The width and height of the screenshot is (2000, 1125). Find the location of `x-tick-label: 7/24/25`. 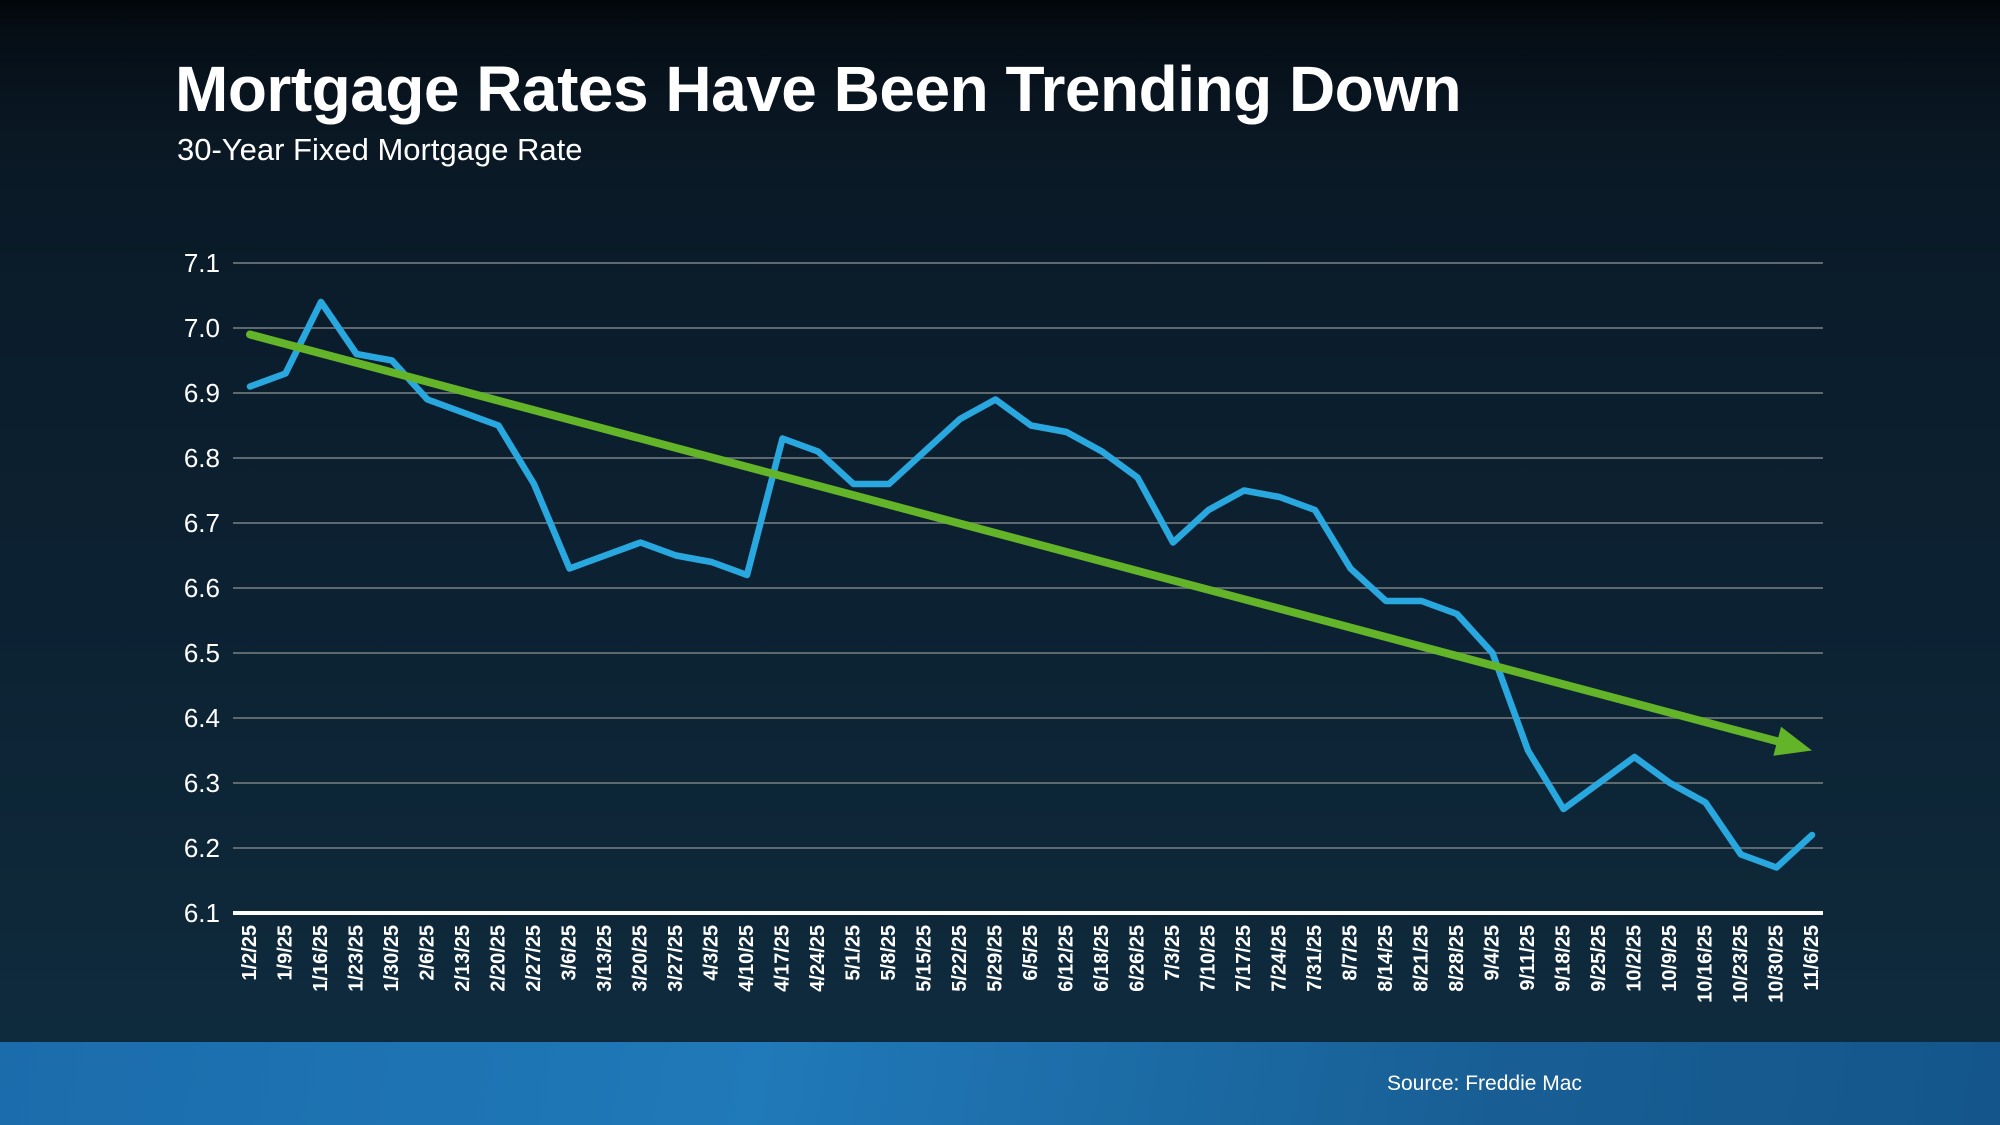

x-tick-label: 7/24/25 is located at coordinates (1280, 958).